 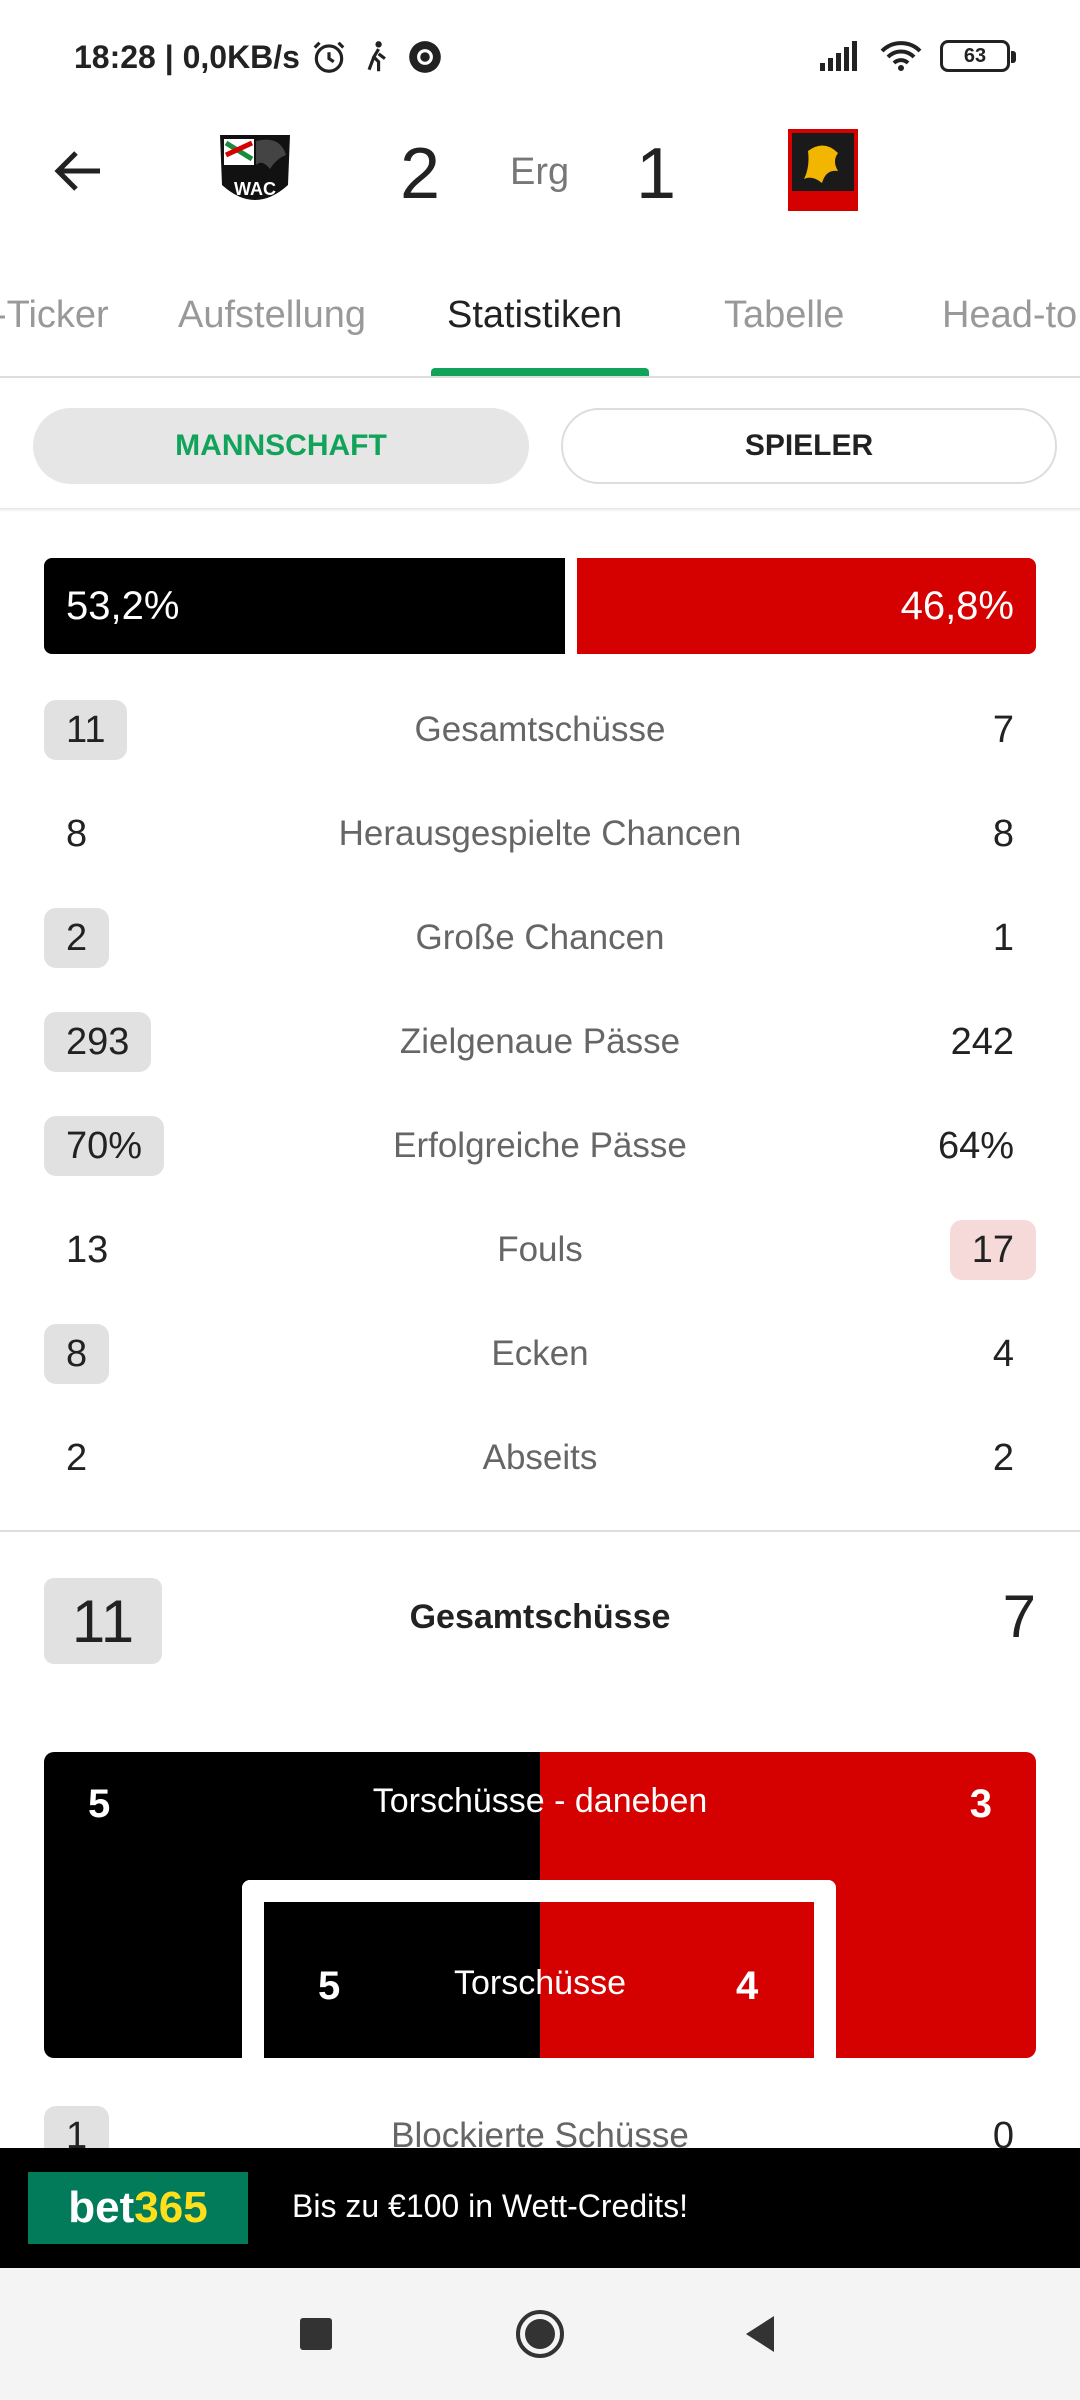 What do you see at coordinates (187, 56) in the screenshot?
I see `status-time: 18:28 | 0,0KB/s` at bounding box center [187, 56].